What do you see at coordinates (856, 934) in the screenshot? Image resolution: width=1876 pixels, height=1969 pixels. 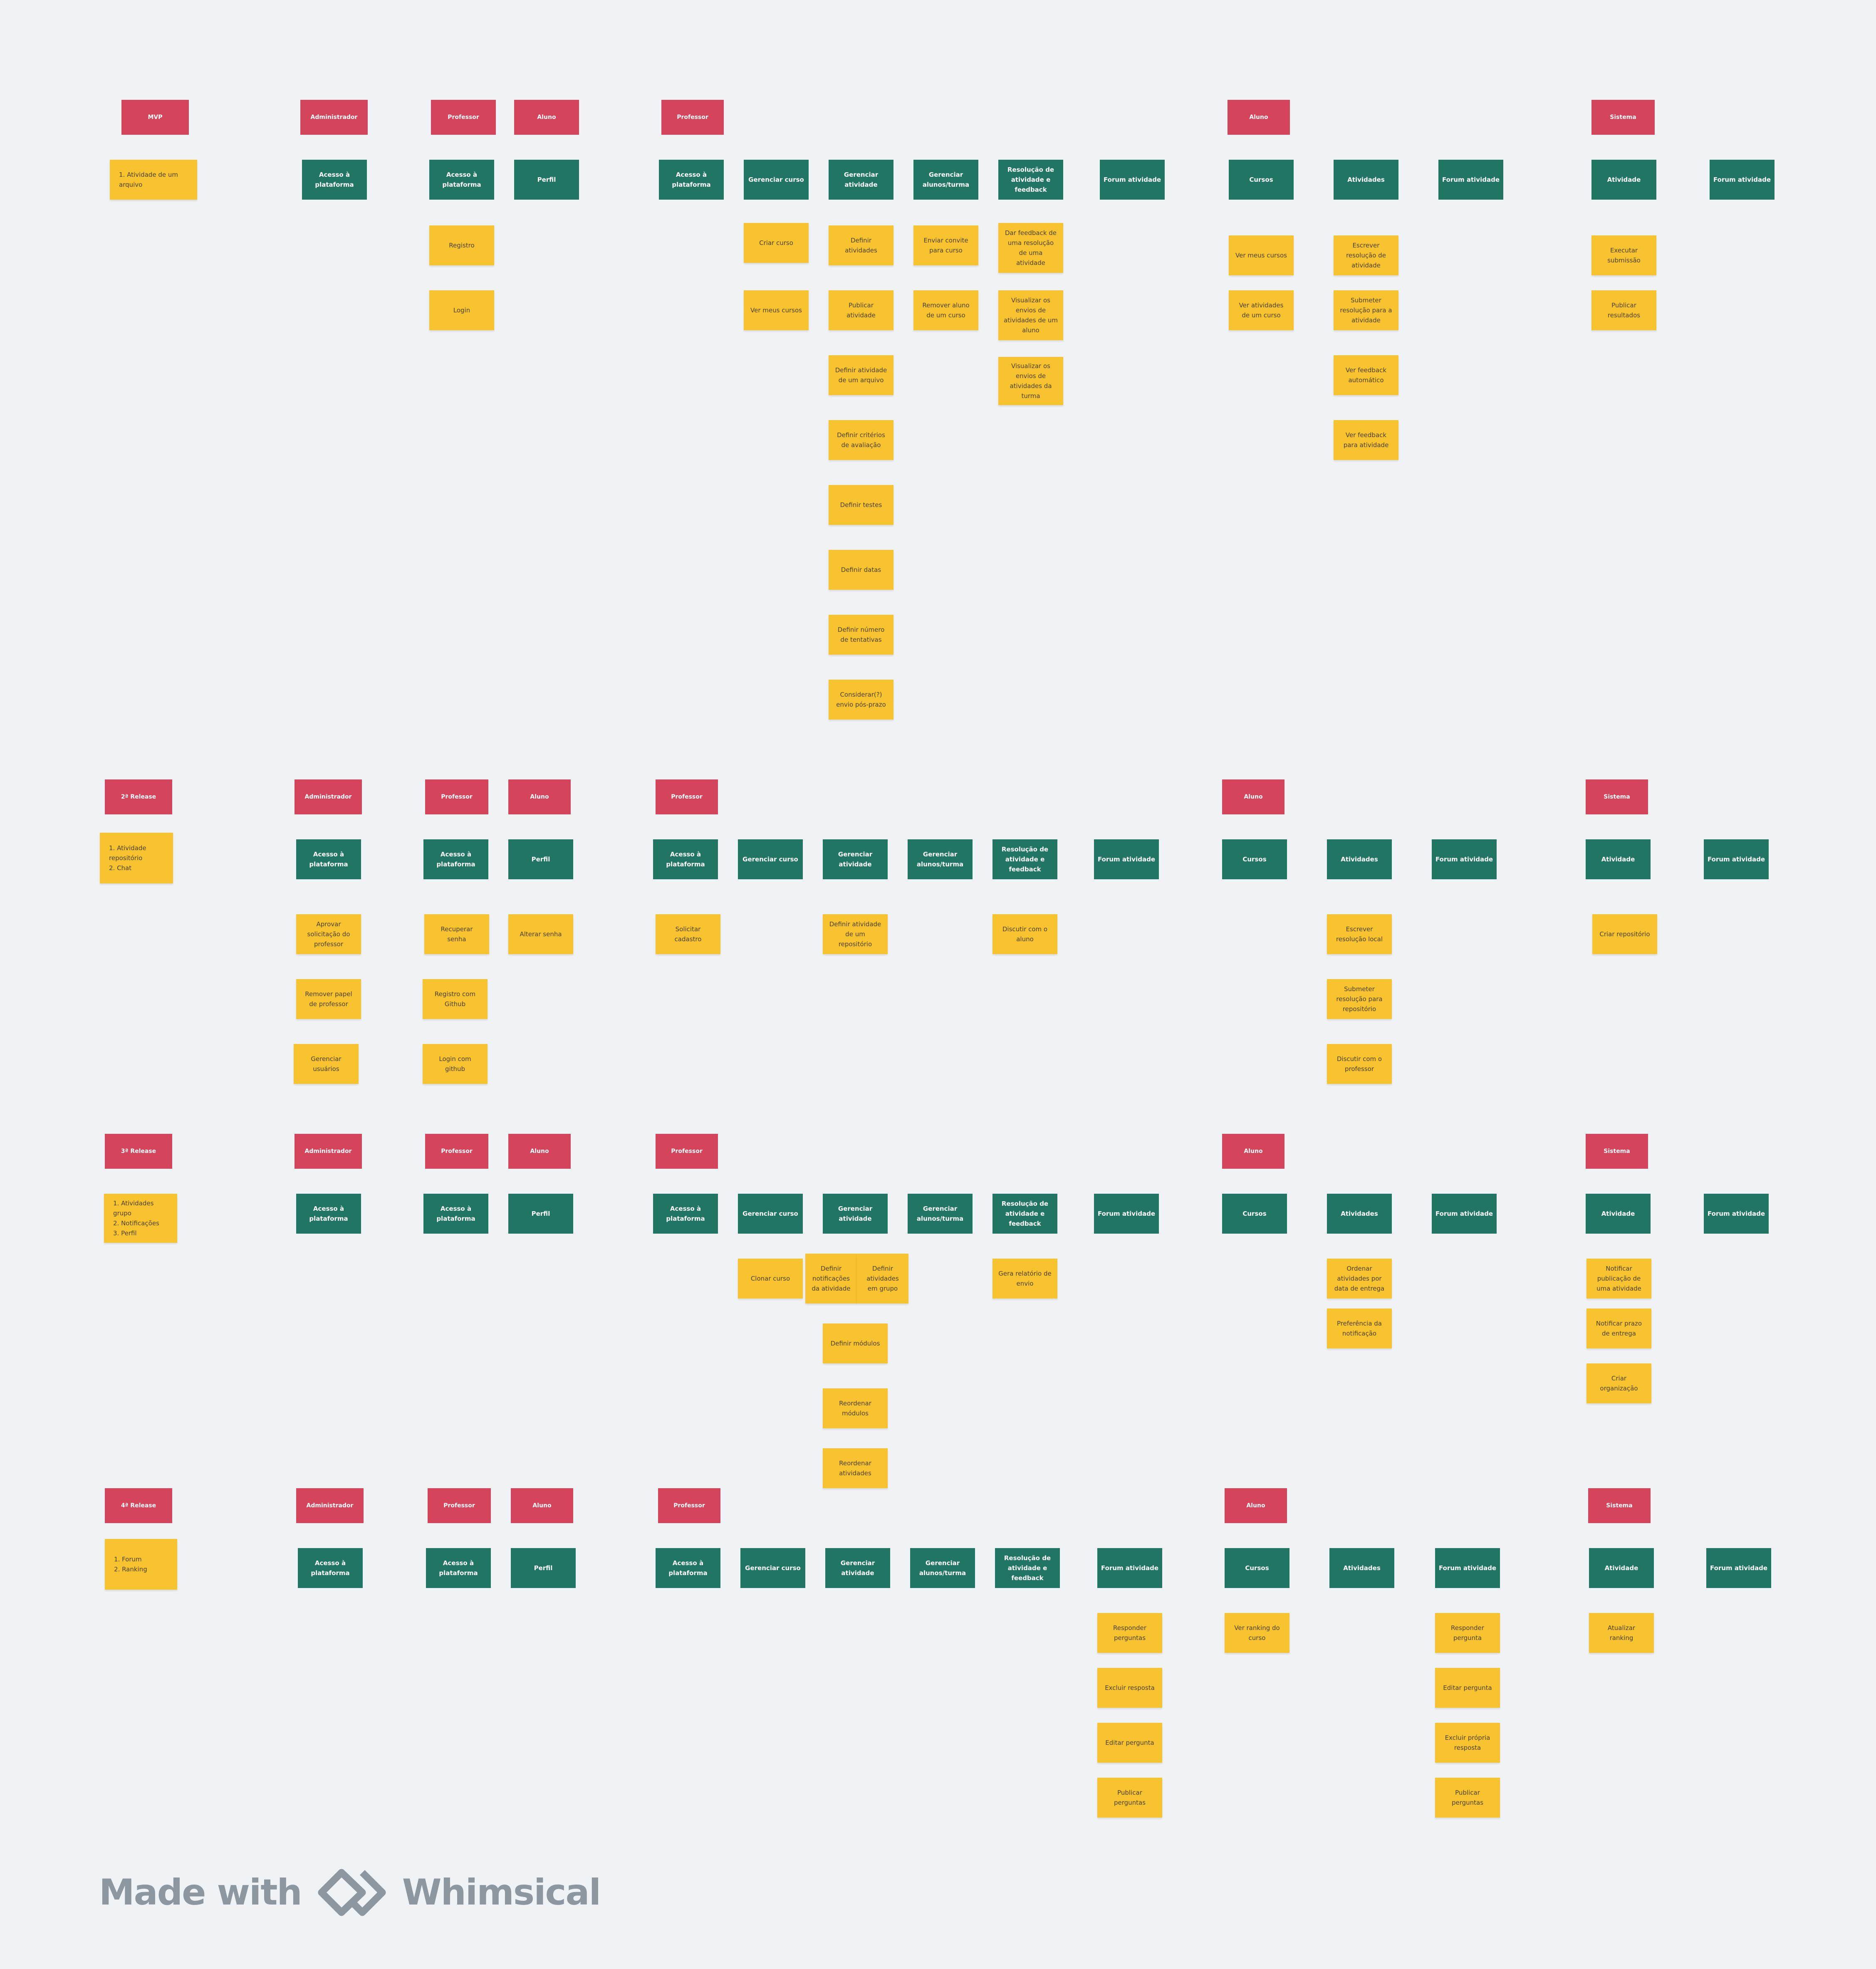 I see `story-card: Definir atividade de um repositório` at bounding box center [856, 934].